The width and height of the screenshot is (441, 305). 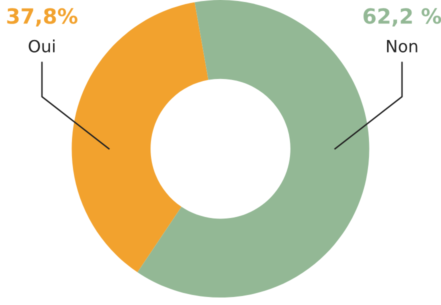 What do you see at coordinates (402, 17) in the screenshot?
I see `data-label: 62,2 %` at bounding box center [402, 17].